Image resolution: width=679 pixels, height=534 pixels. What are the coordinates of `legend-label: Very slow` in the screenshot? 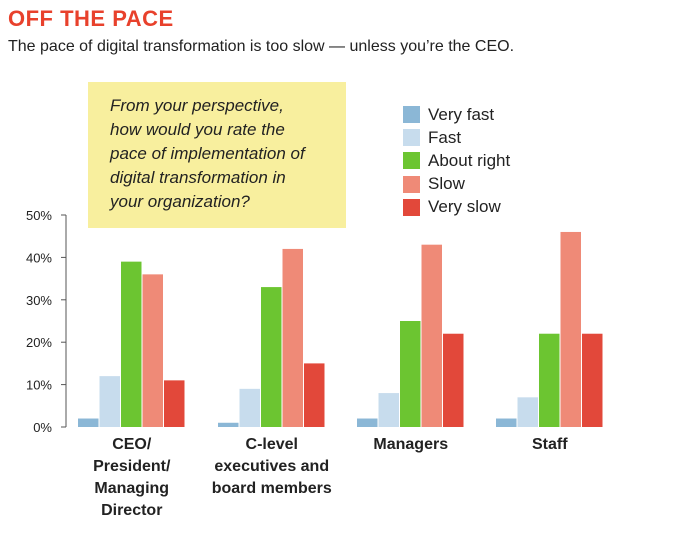 It's located at (464, 207).